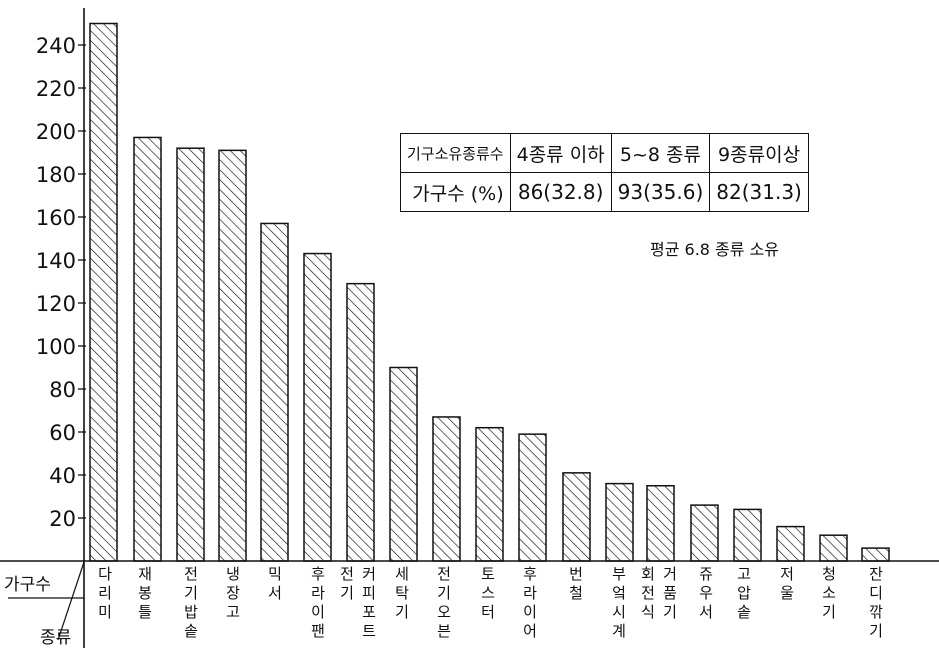 The width and height of the screenshot is (939, 648). I want to click on table-cell: 93(35.6), so click(660, 192).